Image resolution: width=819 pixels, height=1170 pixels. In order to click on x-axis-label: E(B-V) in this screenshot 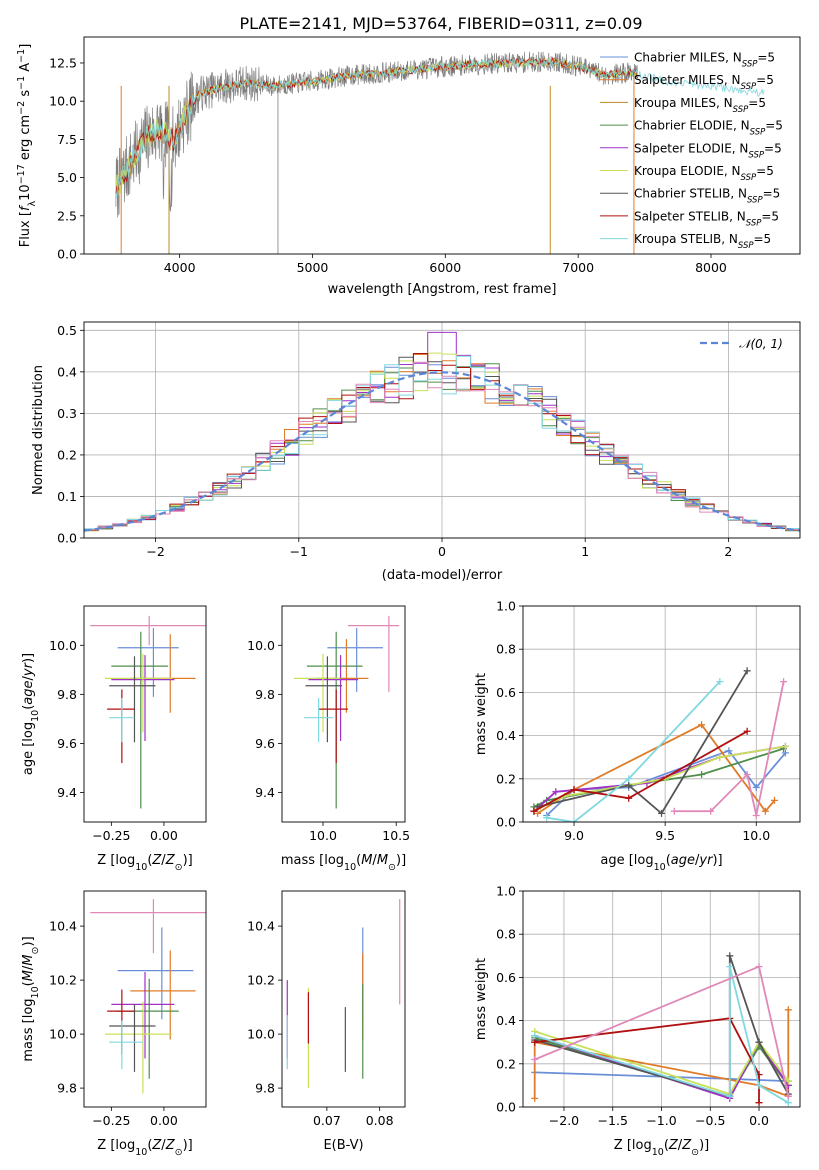, I will do `click(343, 1145)`.